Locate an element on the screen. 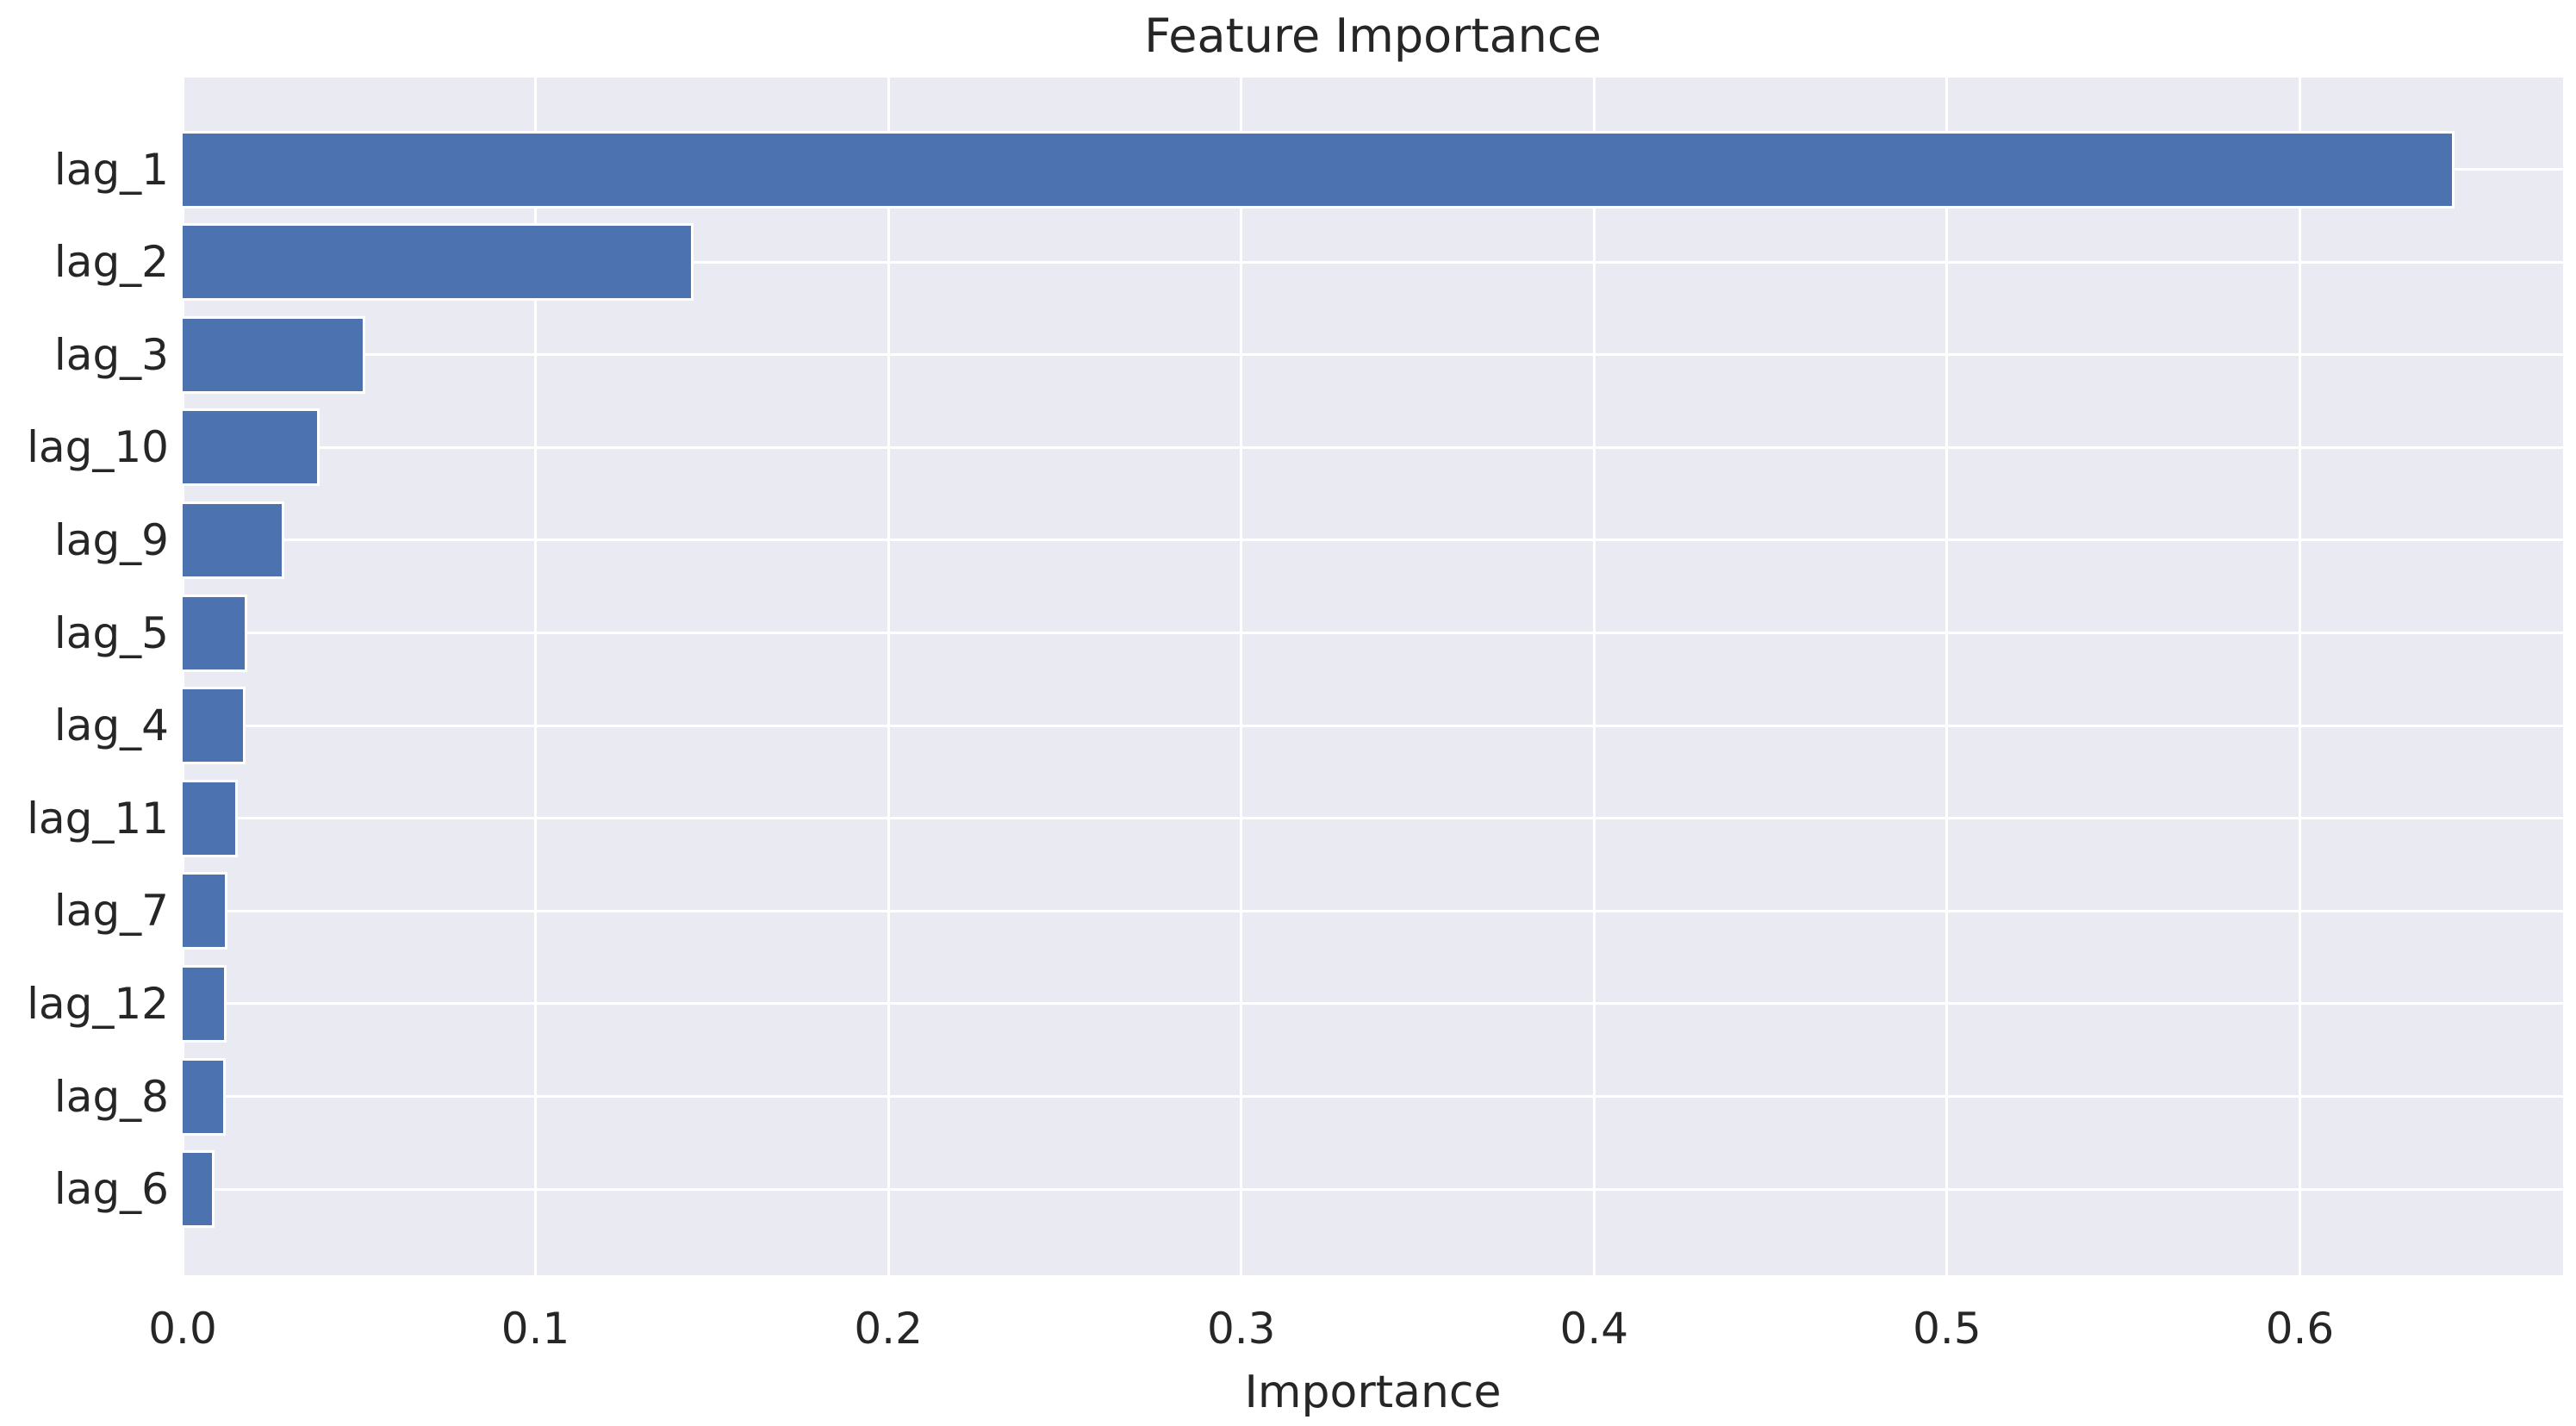  y-tick-label: lag_5 is located at coordinates (111, 632).